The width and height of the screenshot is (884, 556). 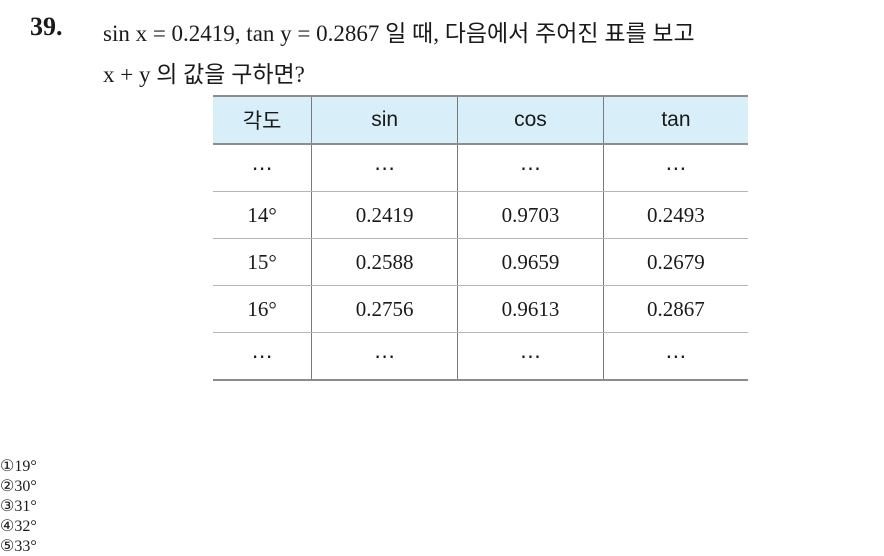 I want to click on choice-marker: ①, so click(x=7, y=466).